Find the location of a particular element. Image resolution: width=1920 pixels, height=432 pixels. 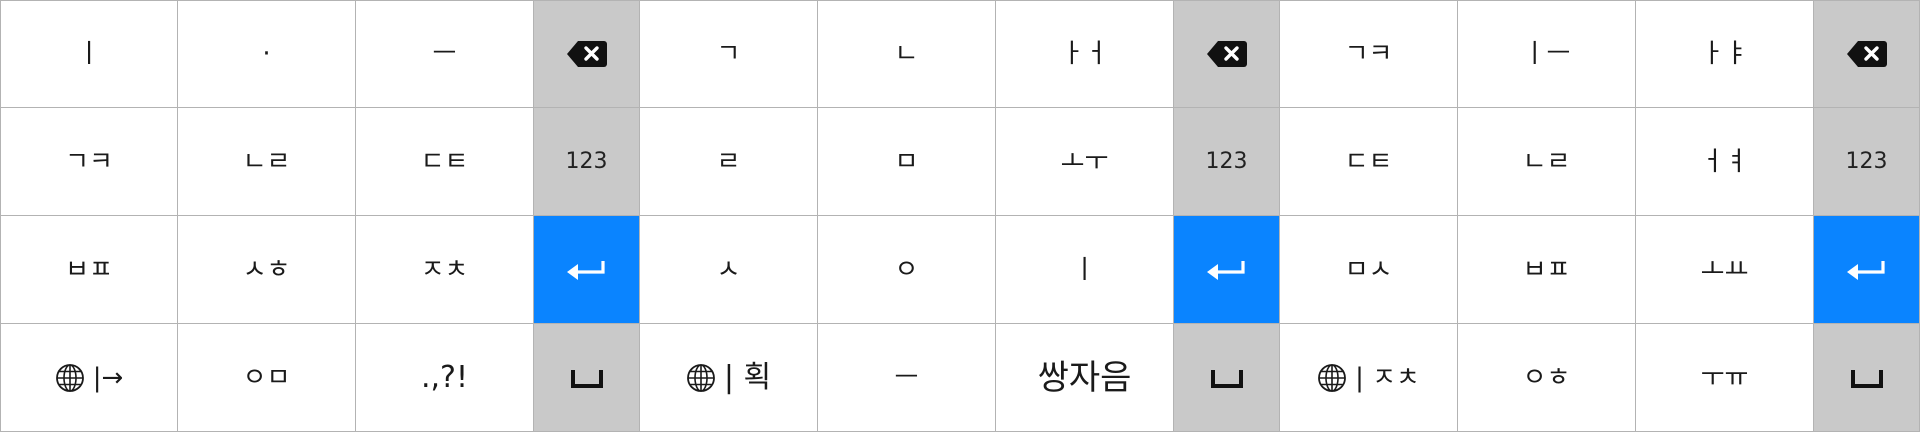

key-globe-stroke: | 획 is located at coordinates (729, 378).